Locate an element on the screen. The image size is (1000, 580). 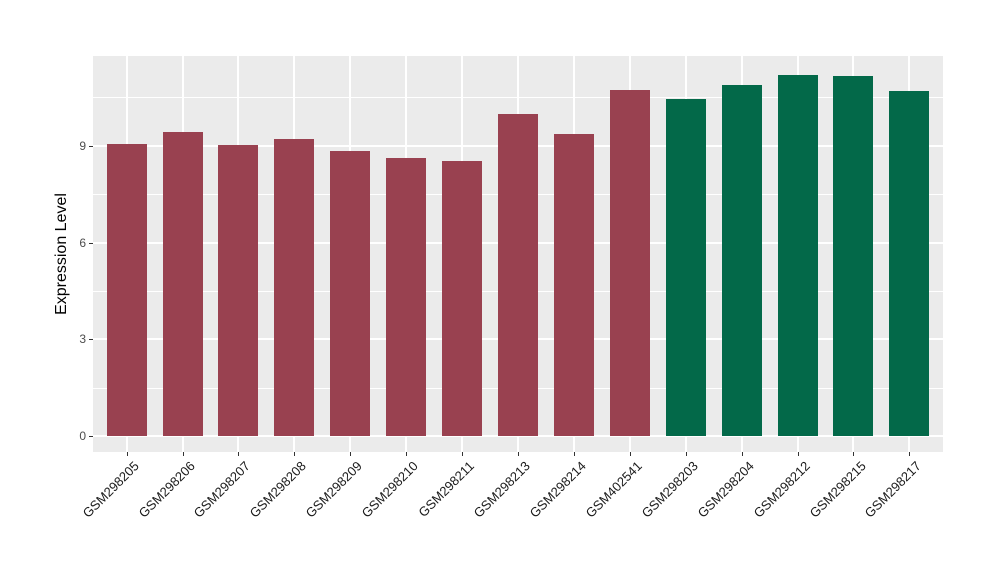
bar-GSM298217 is located at coordinates (909, 263).